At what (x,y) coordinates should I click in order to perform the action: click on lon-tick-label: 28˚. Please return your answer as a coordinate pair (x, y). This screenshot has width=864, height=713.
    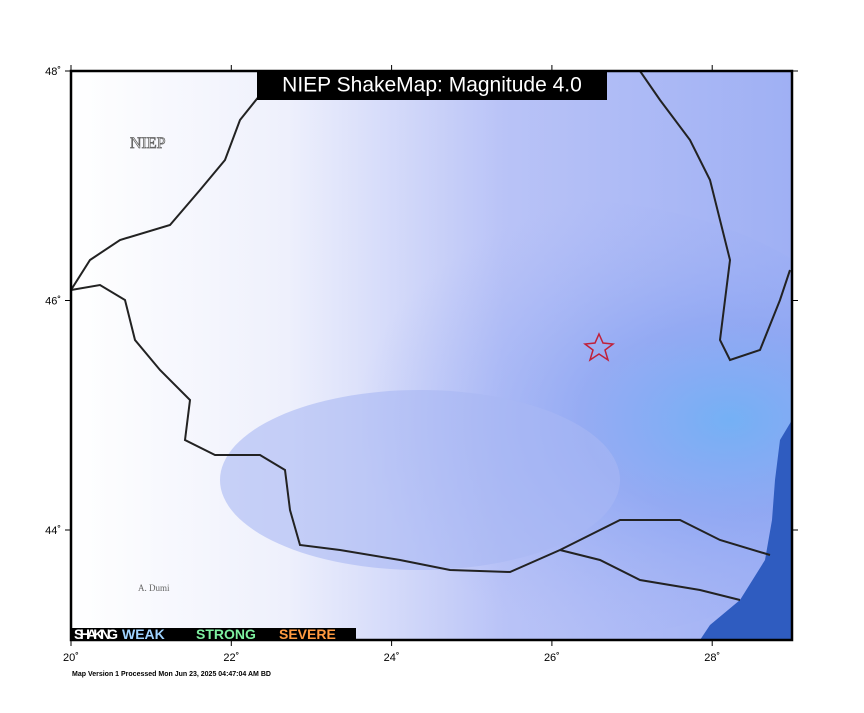
    Looking at the image, I should click on (712, 658).